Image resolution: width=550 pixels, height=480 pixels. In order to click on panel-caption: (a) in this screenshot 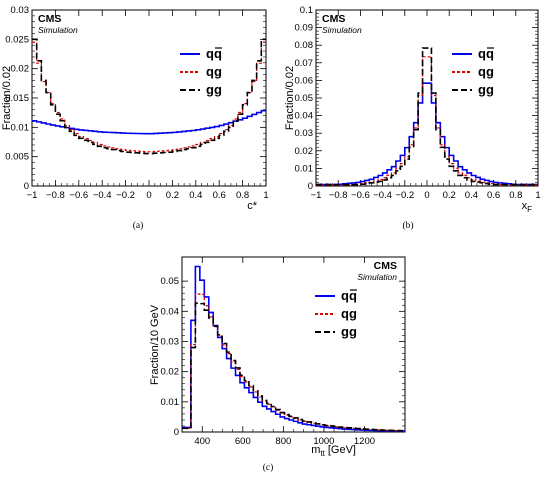, I will do `click(138, 225)`.